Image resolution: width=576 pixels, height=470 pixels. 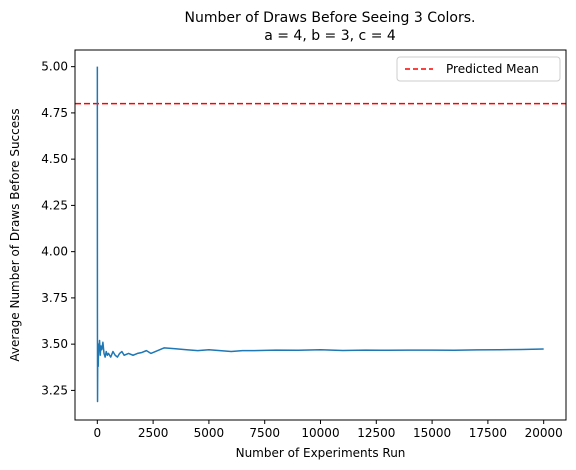 I want to click on x-axis-label: Number of Experiments Run, so click(x=321, y=453).